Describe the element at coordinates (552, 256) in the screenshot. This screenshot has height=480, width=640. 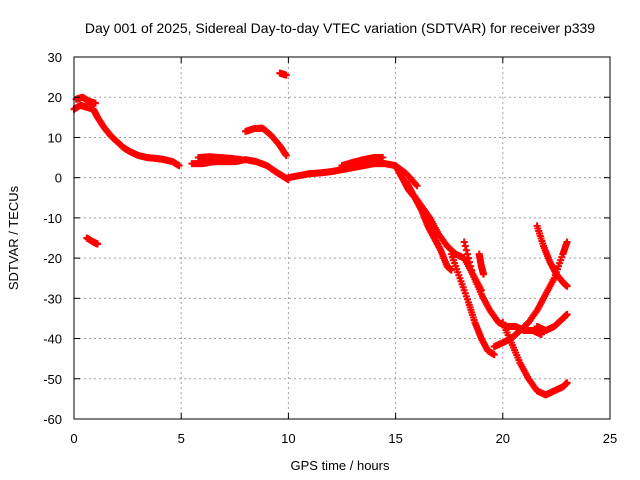
I see `series-right-spike` at that location.